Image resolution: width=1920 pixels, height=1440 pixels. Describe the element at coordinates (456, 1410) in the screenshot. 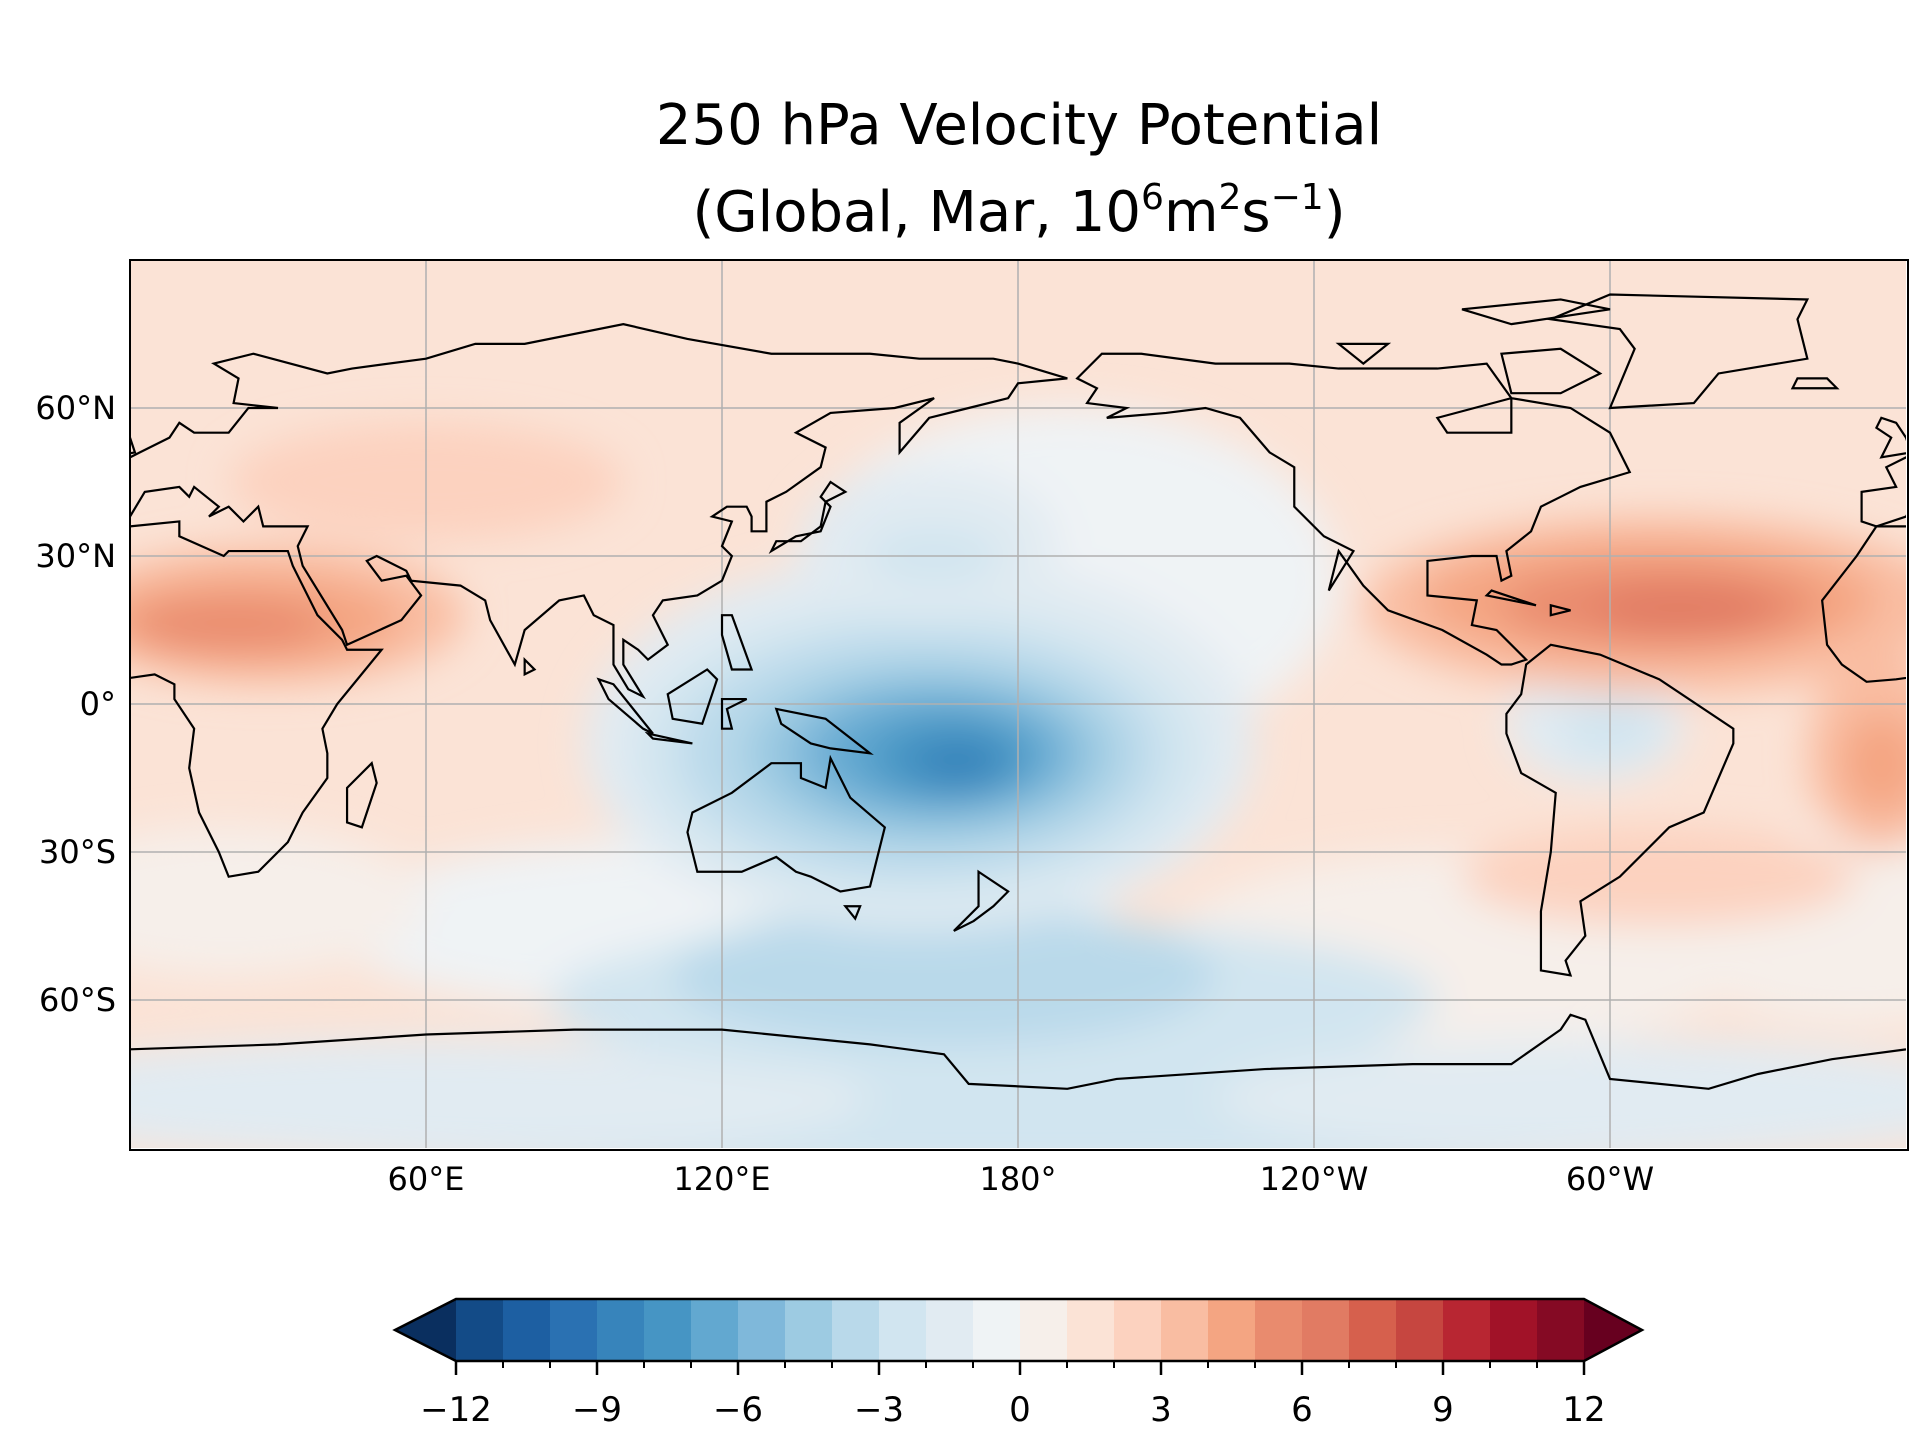

I see `colorbar-tick-label: −12` at that location.